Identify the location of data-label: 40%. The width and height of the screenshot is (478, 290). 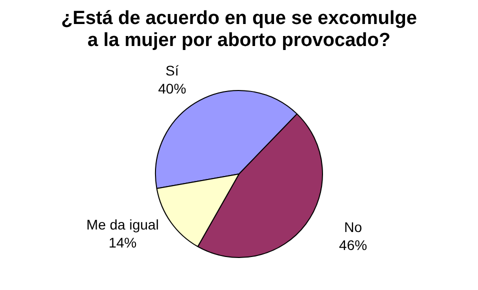
(172, 88).